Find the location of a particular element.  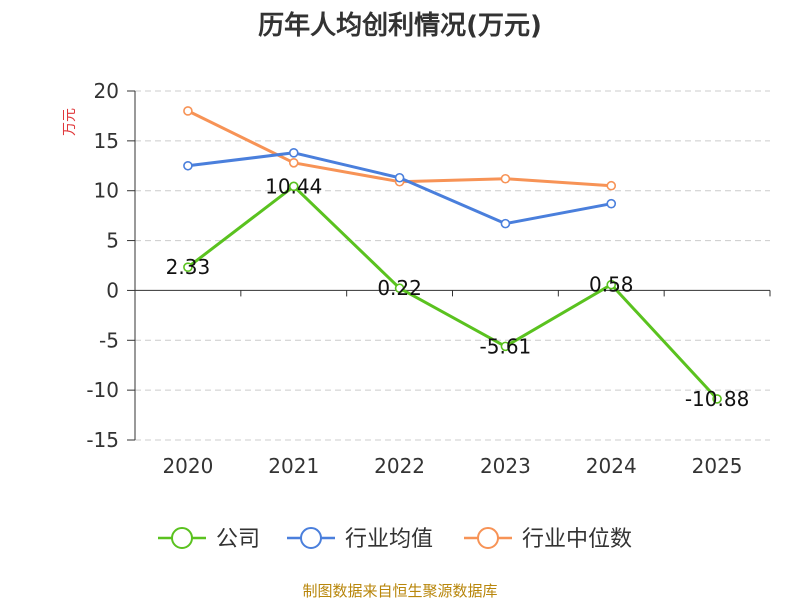

y-tick-label: 20 is located at coordinates (106, 91).